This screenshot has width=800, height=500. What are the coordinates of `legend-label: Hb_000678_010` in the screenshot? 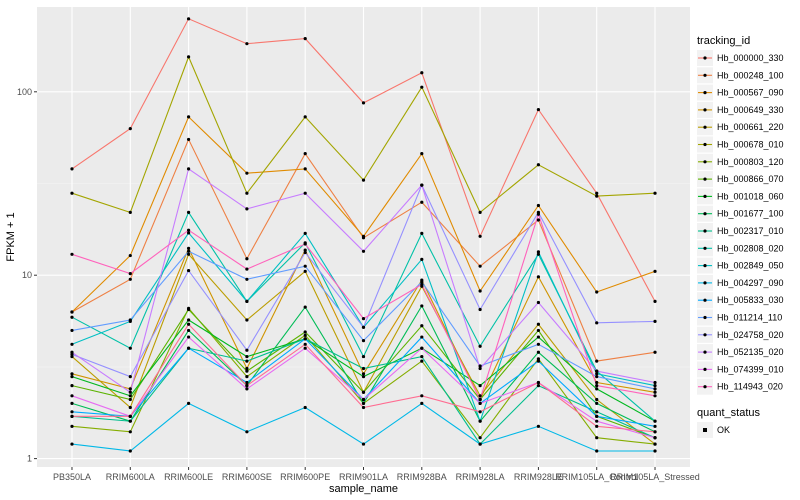 It's located at (750, 145).